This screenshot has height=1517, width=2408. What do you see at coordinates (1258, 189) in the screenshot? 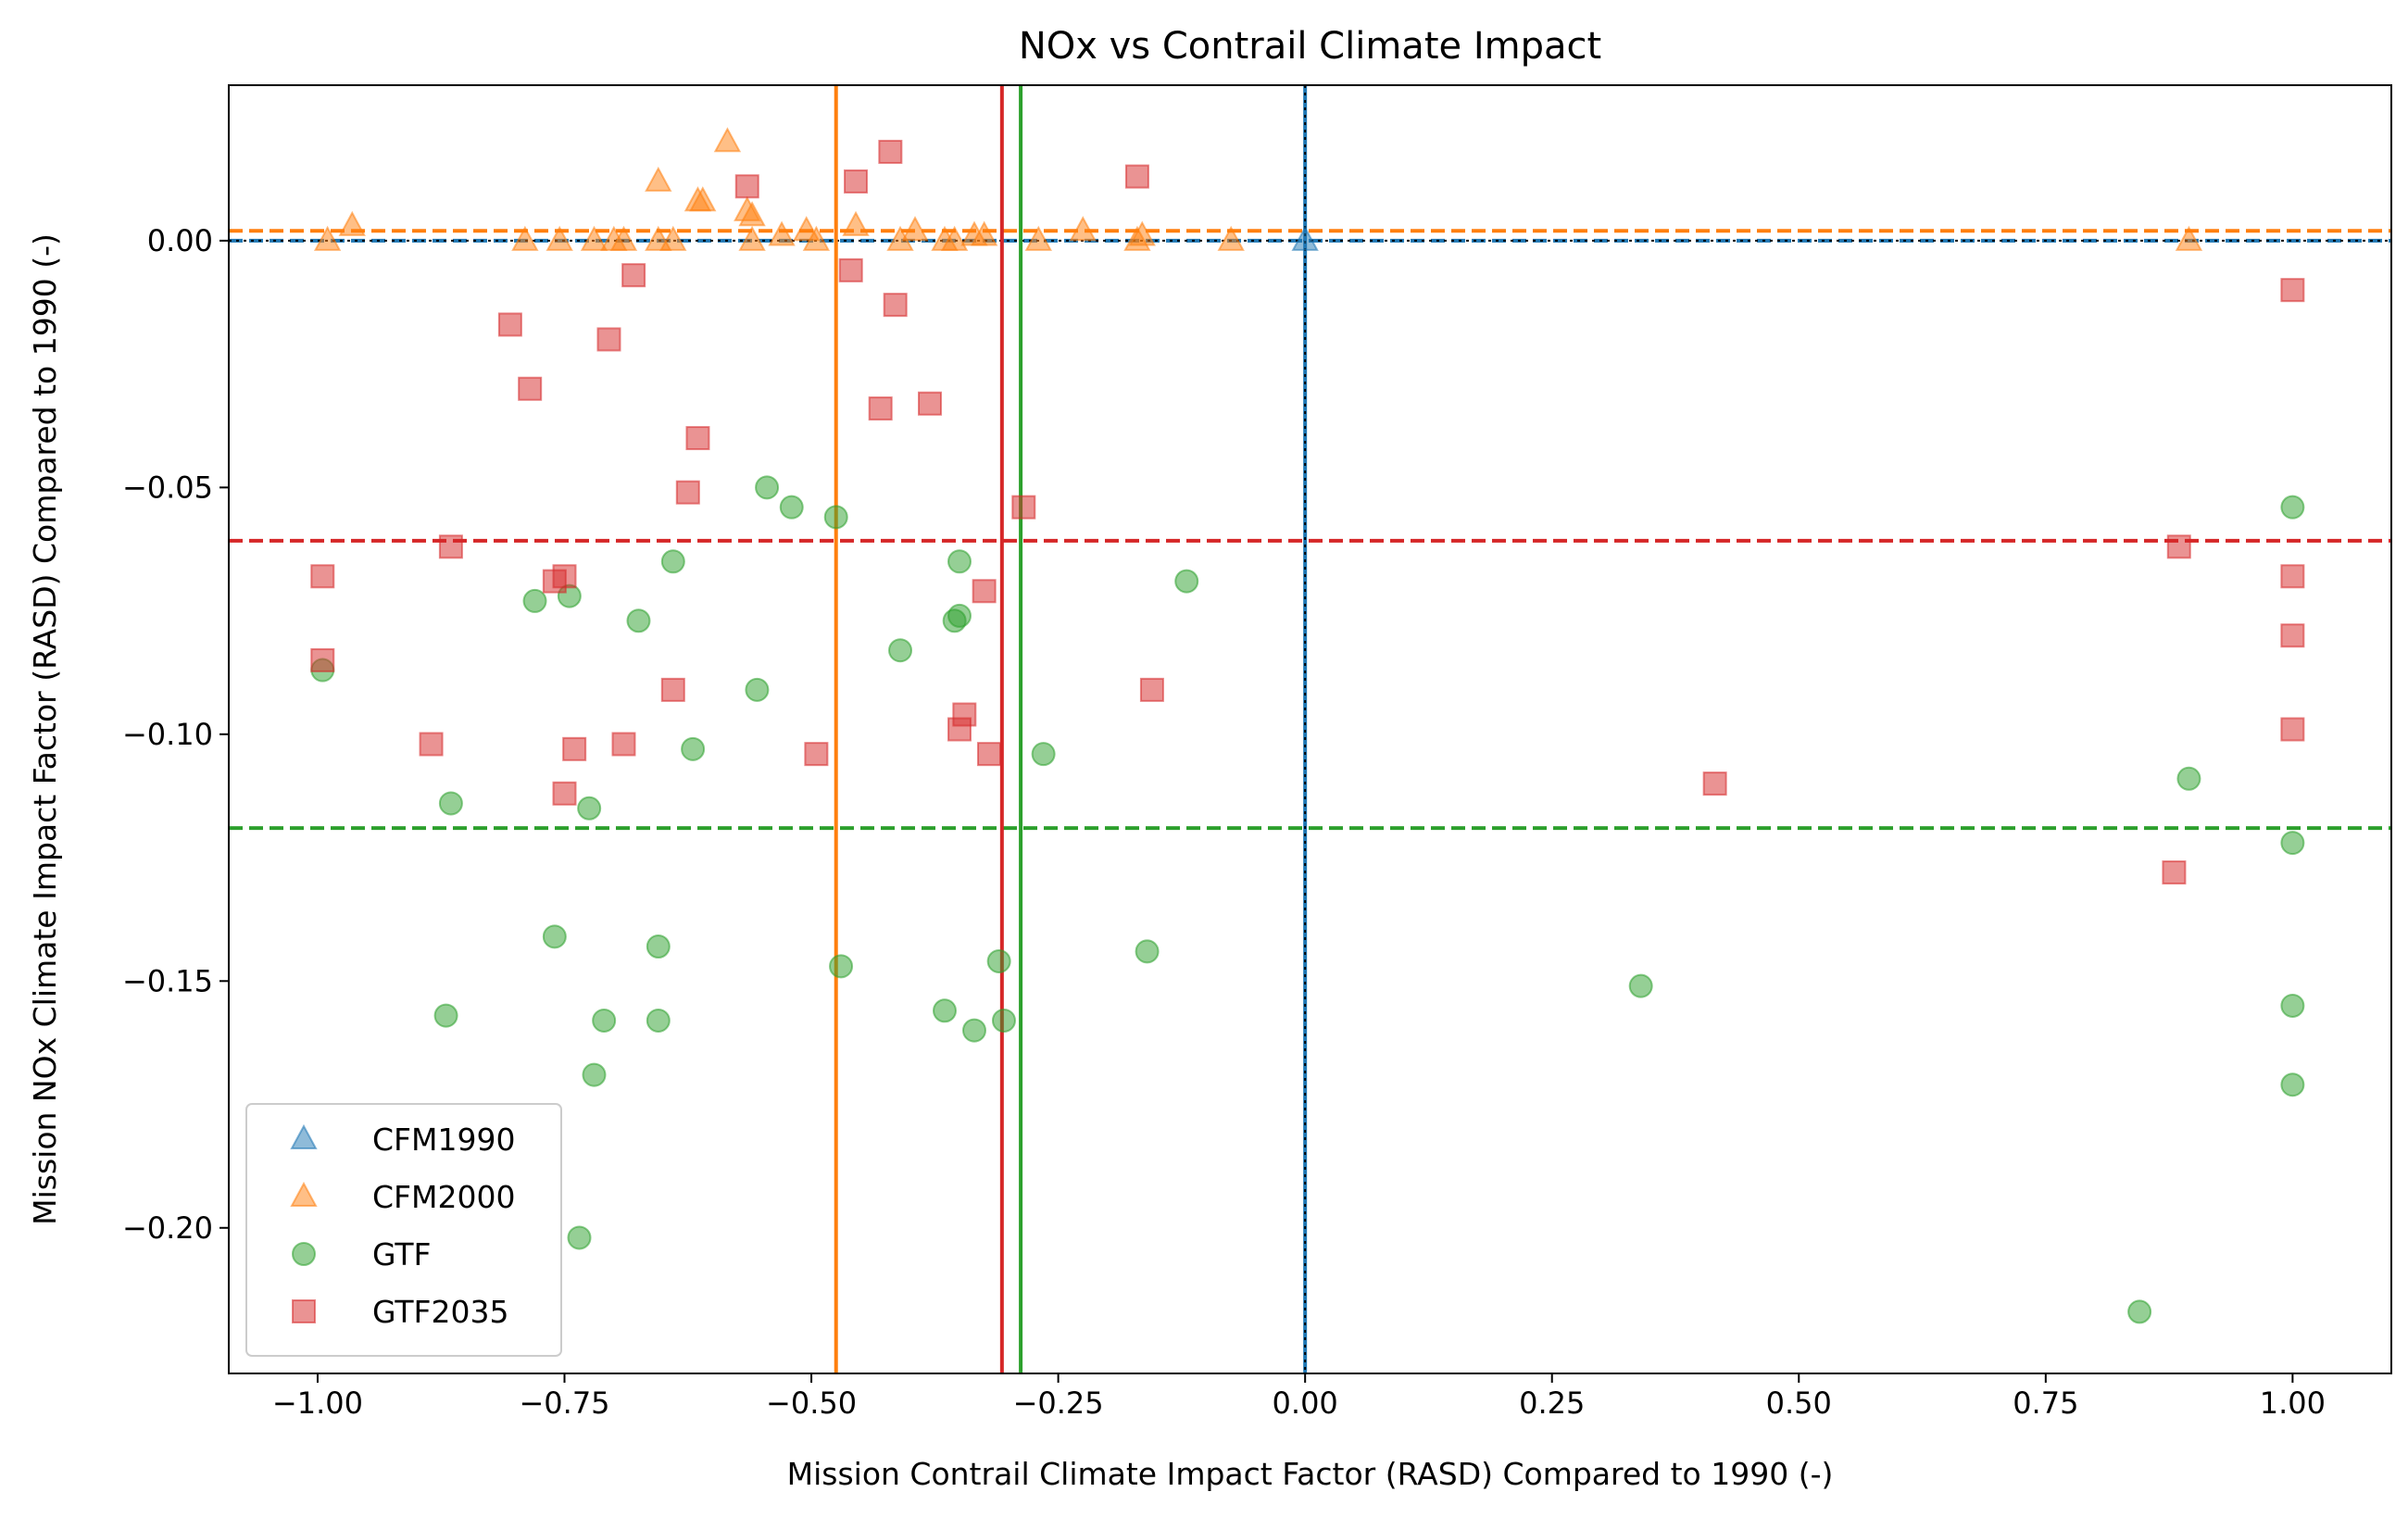
I see `series-cfm2000` at bounding box center [1258, 189].